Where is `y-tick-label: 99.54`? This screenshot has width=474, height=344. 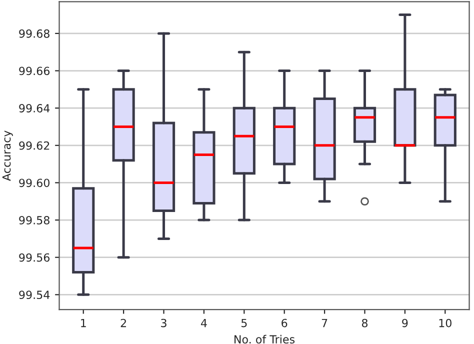
y-tick-label: 99.54 is located at coordinates (34, 295).